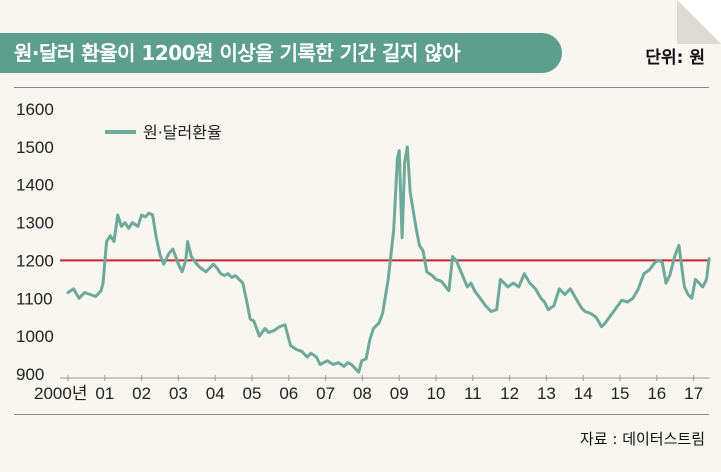  What do you see at coordinates (35, 185) in the screenshot?
I see `y-tick-label: 1400` at bounding box center [35, 185].